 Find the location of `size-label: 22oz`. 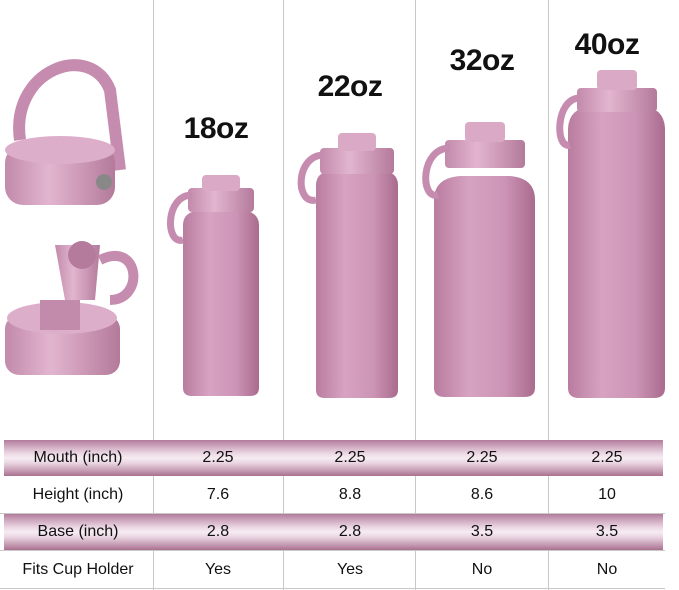

size-label: 22oz is located at coordinates (350, 86).